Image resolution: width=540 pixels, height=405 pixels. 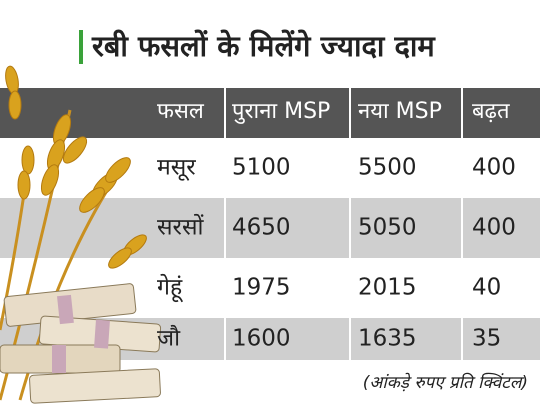 What do you see at coordinates (176, 168) in the screenshot?
I see `crop-name: मसूर` at bounding box center [176, 168].